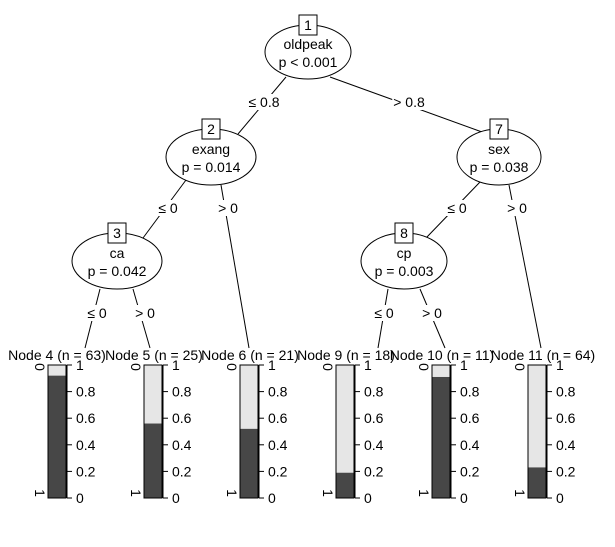 The height and width of the screenshot is (547, 615). What do you see at coordinates (117, 253) in the screenshot?
I see `node-variable-label: ca` at bounding box center [117, 253].